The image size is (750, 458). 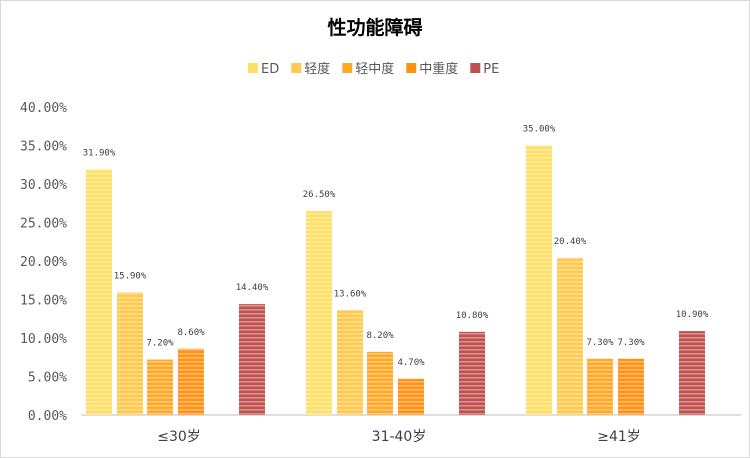 I want to click on data-label: 13.60%, so click(x=350, y=294).